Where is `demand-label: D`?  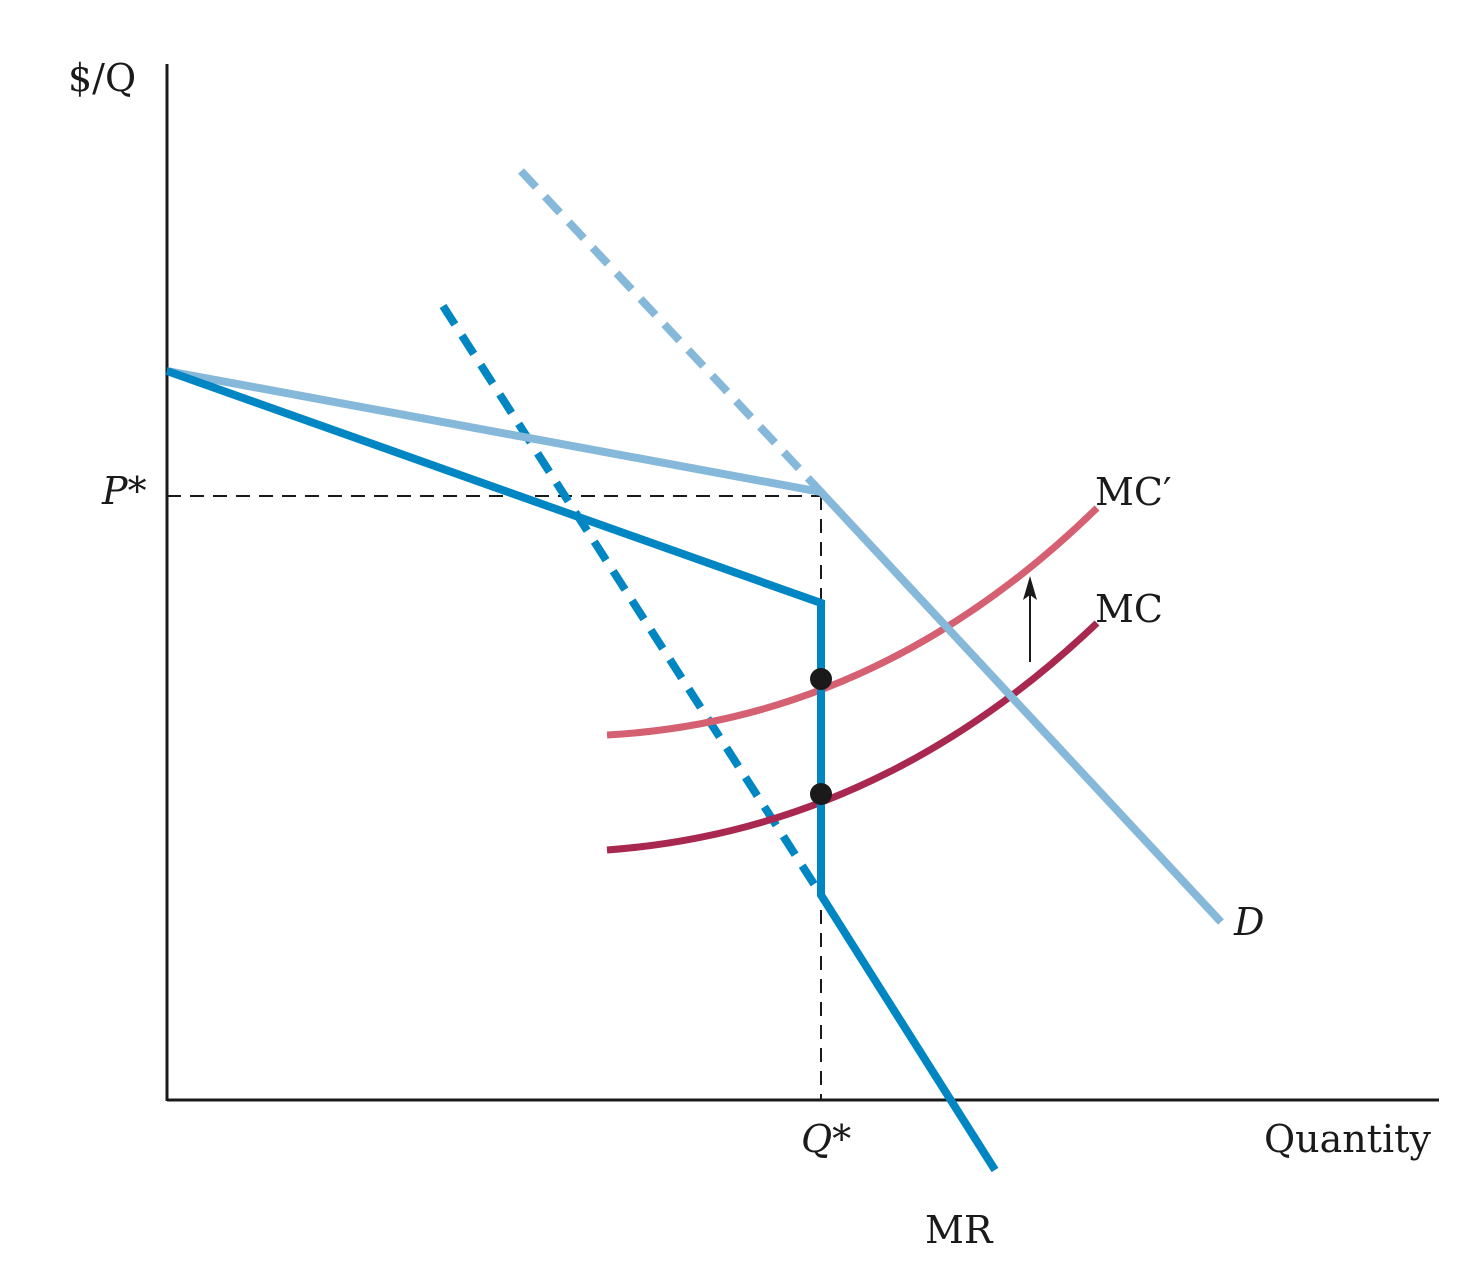
demand-label: D is located at coordinates (1248, 922).